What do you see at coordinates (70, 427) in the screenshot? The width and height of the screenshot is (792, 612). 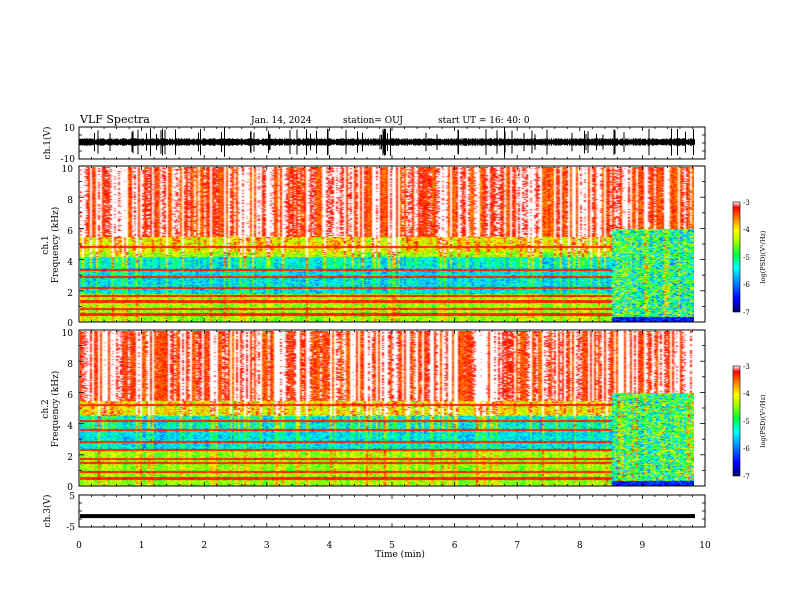 I see `ch2-ytick-4: 4` at bounding box center [70, 427].